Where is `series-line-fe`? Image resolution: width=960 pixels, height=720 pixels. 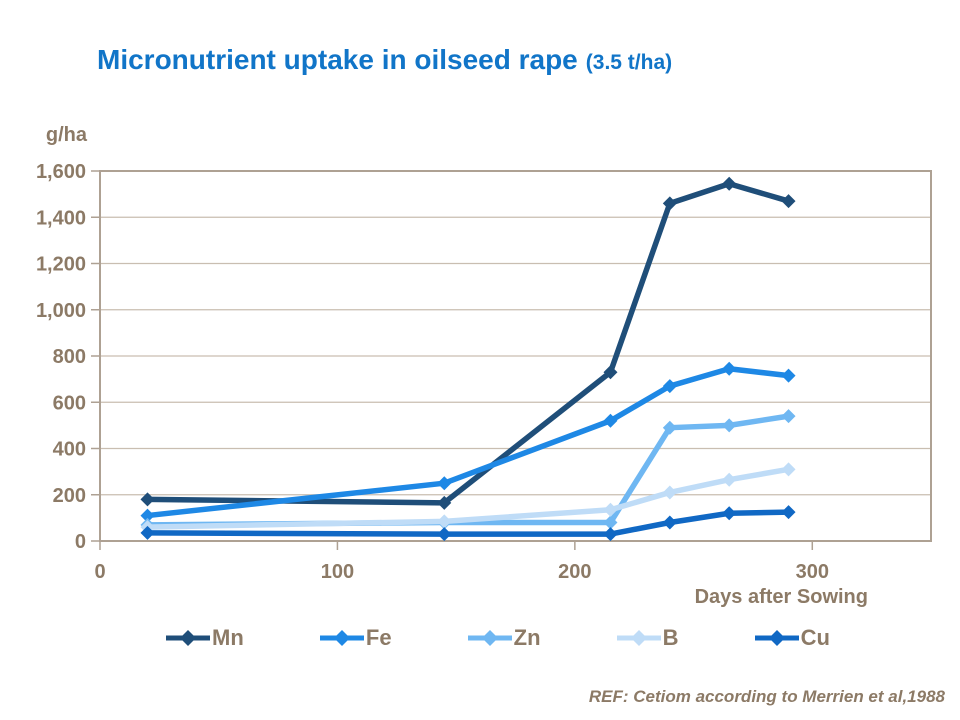 series-line-fe is located at coordinates (468, 442).